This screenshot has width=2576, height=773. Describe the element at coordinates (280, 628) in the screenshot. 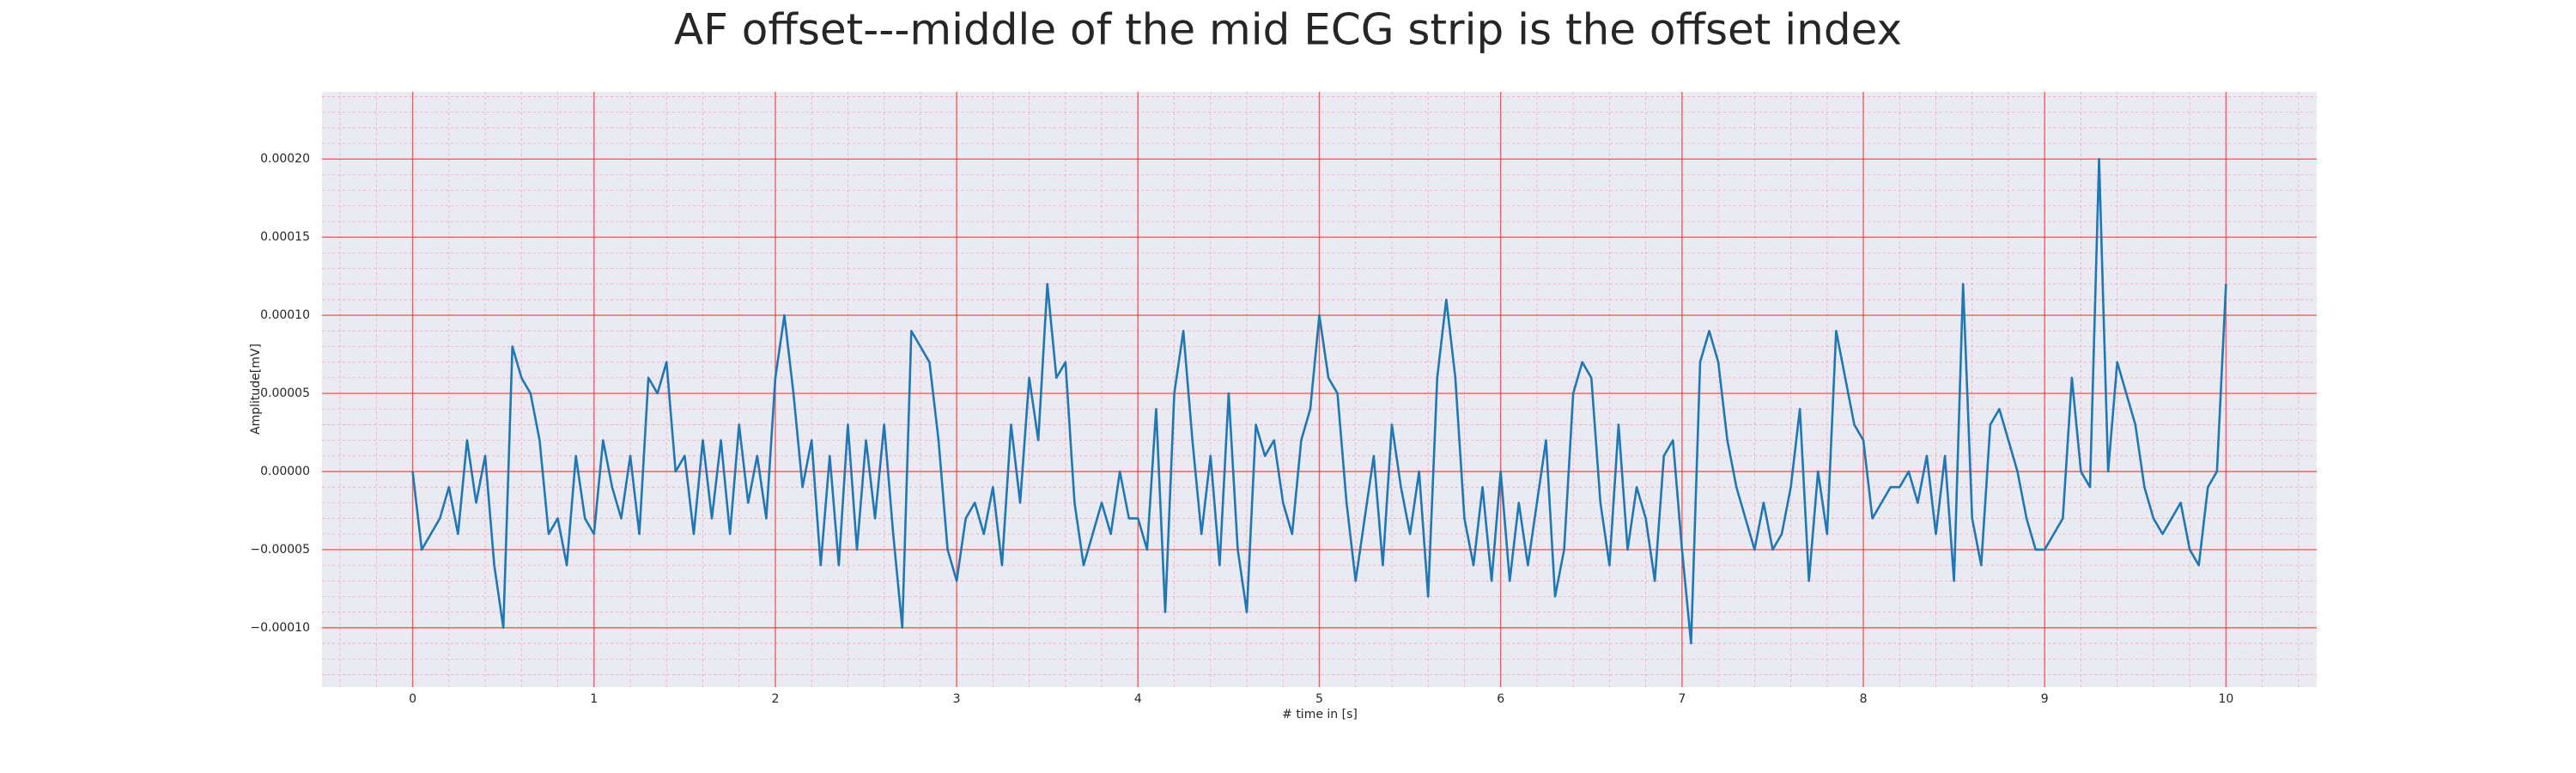

I see `y-tick-label: −0.00010` at that location.